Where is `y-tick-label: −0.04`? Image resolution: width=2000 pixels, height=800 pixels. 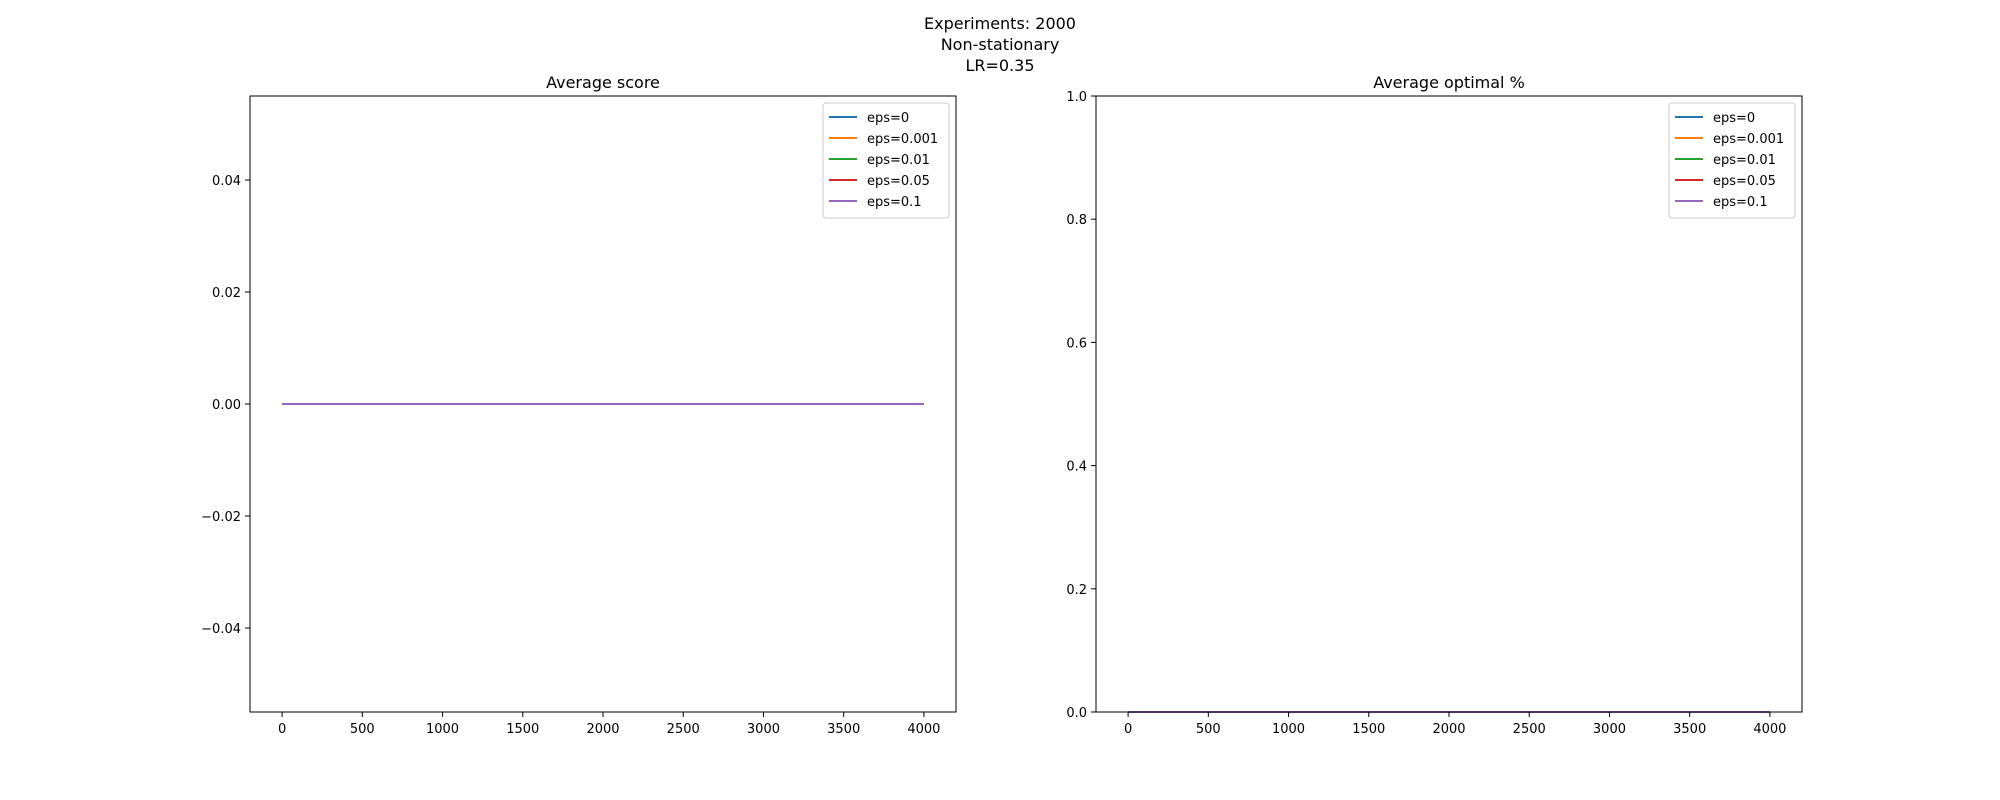
y-tick-label: −0.04 is located at coordinates (221, 629).